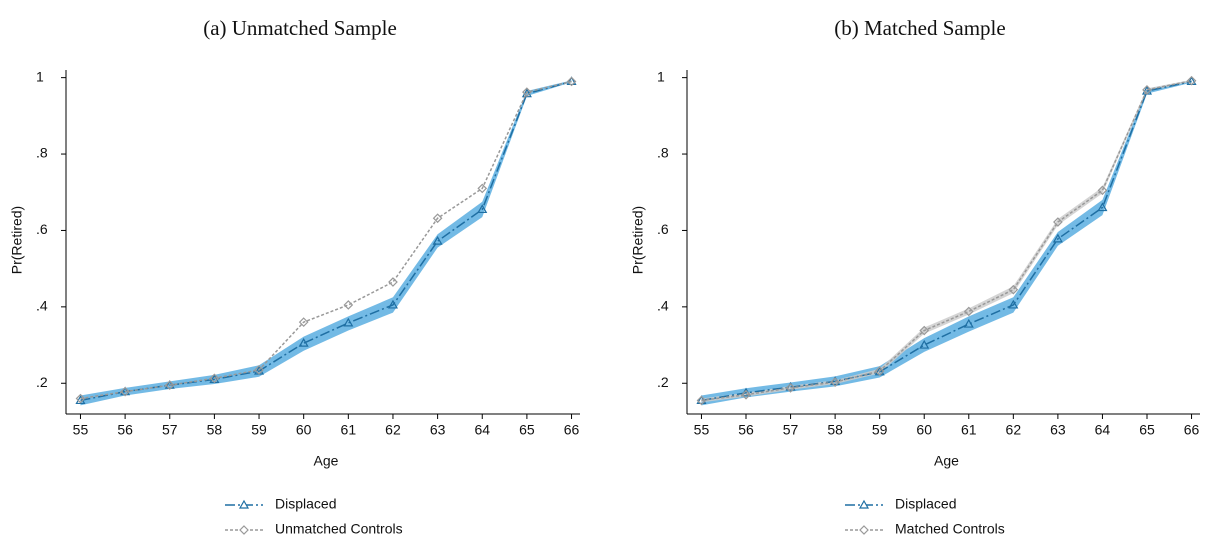  Describe the element at coordinates (300, 28) in the screenshot. I see `chart-title: (a) Unmatched Sample` at that location.